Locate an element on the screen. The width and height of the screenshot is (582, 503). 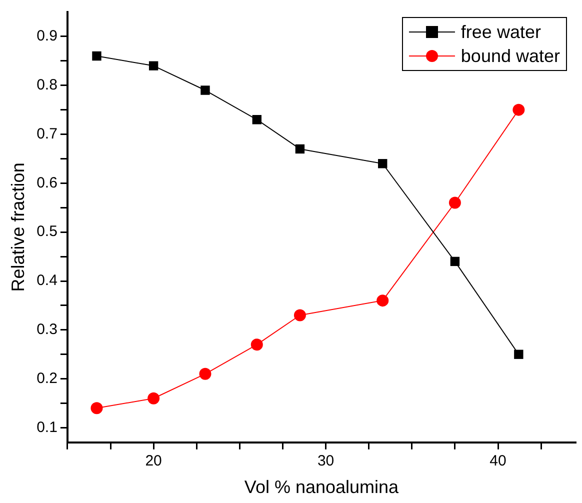
y-tick-label: 0.8 is located at coordinates (47, 85).